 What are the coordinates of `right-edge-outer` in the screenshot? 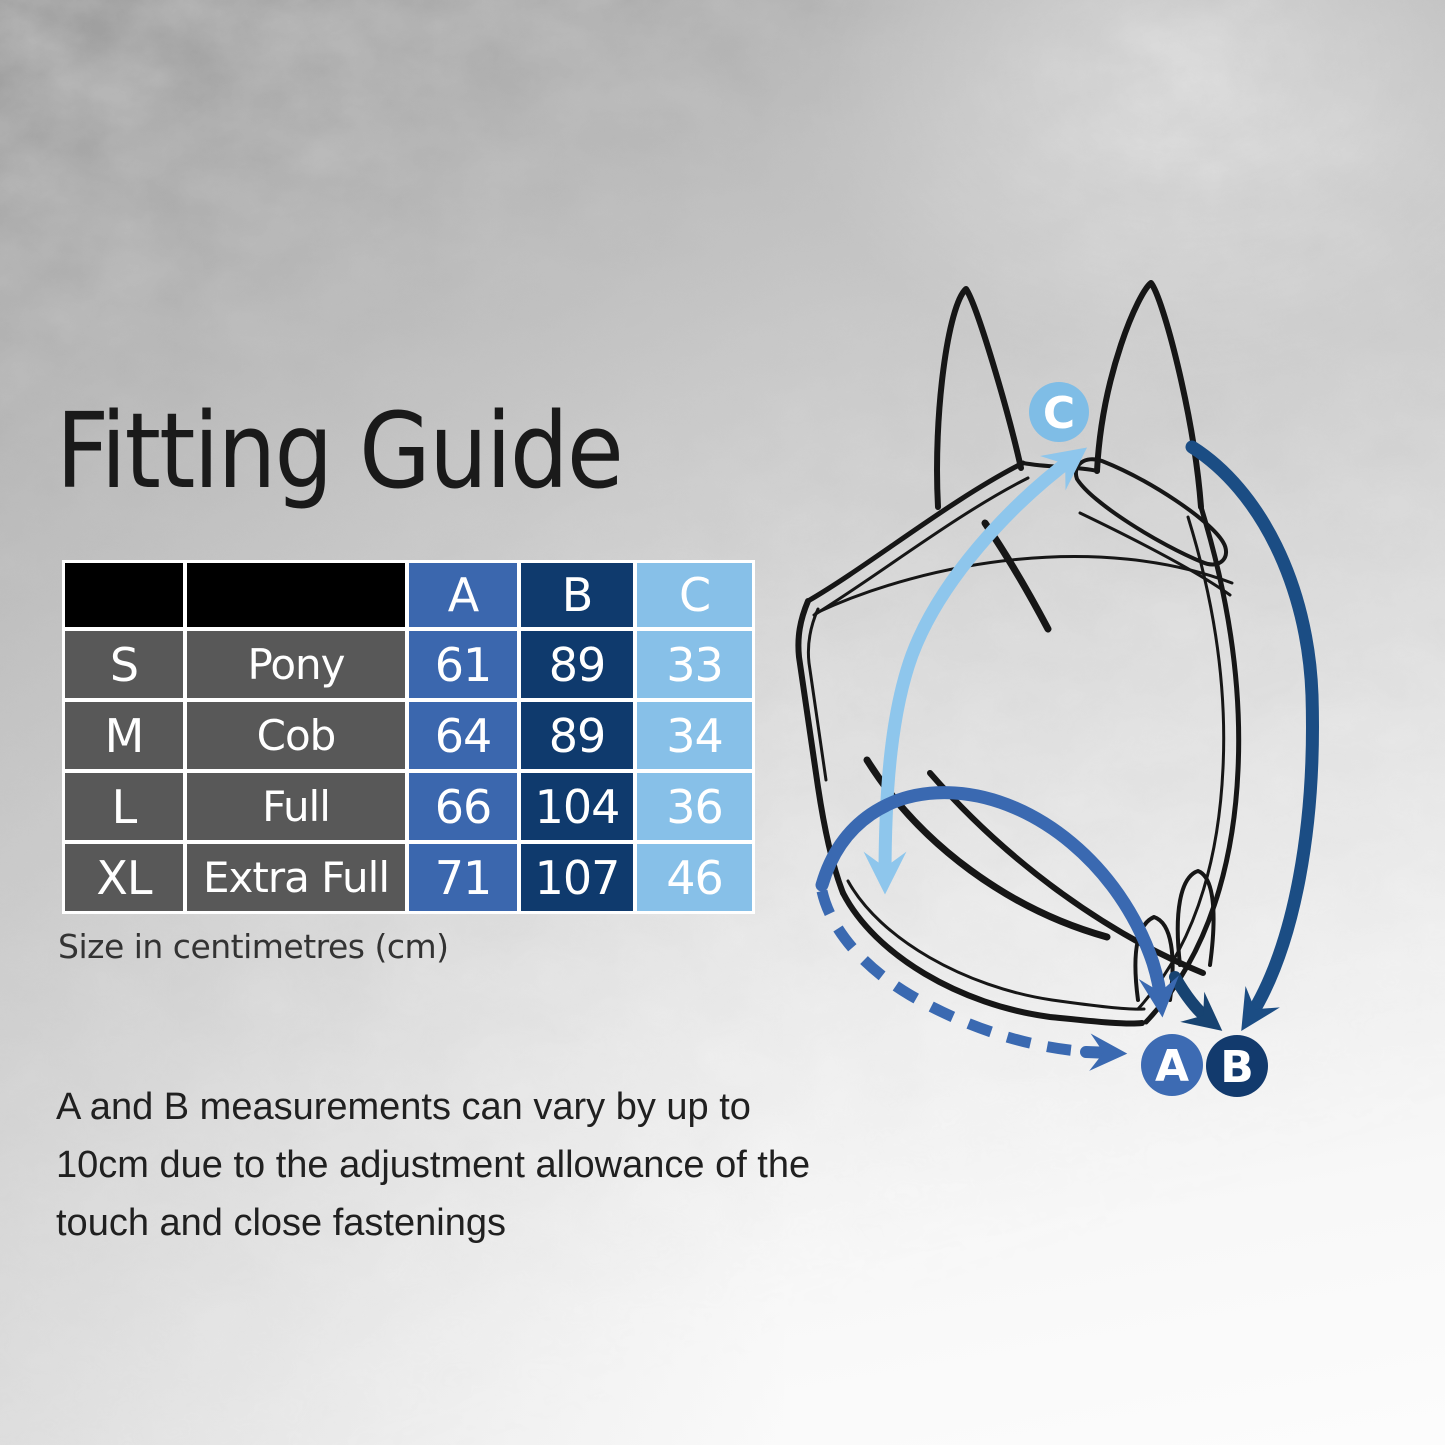 It's located at (1192, 764).